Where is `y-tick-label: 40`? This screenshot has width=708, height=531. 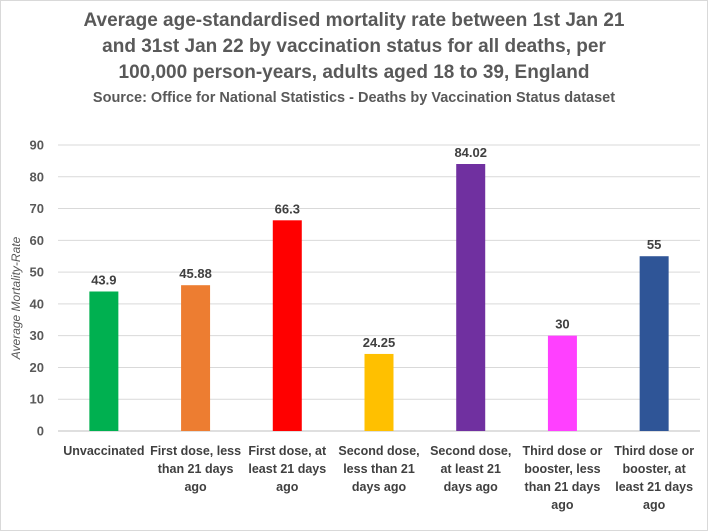
y-tick-label: 40 is located at coordinates (37, 303).